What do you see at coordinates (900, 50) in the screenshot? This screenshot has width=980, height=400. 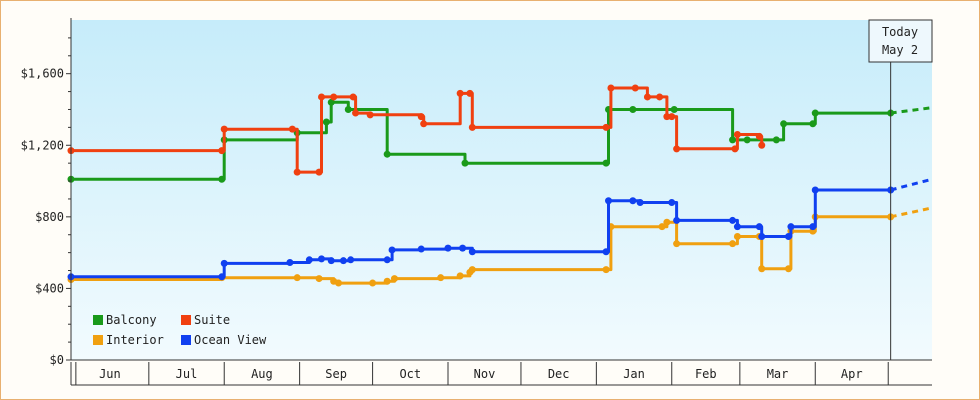 I see `today-date: May 2` at bounding box center [900, 50].